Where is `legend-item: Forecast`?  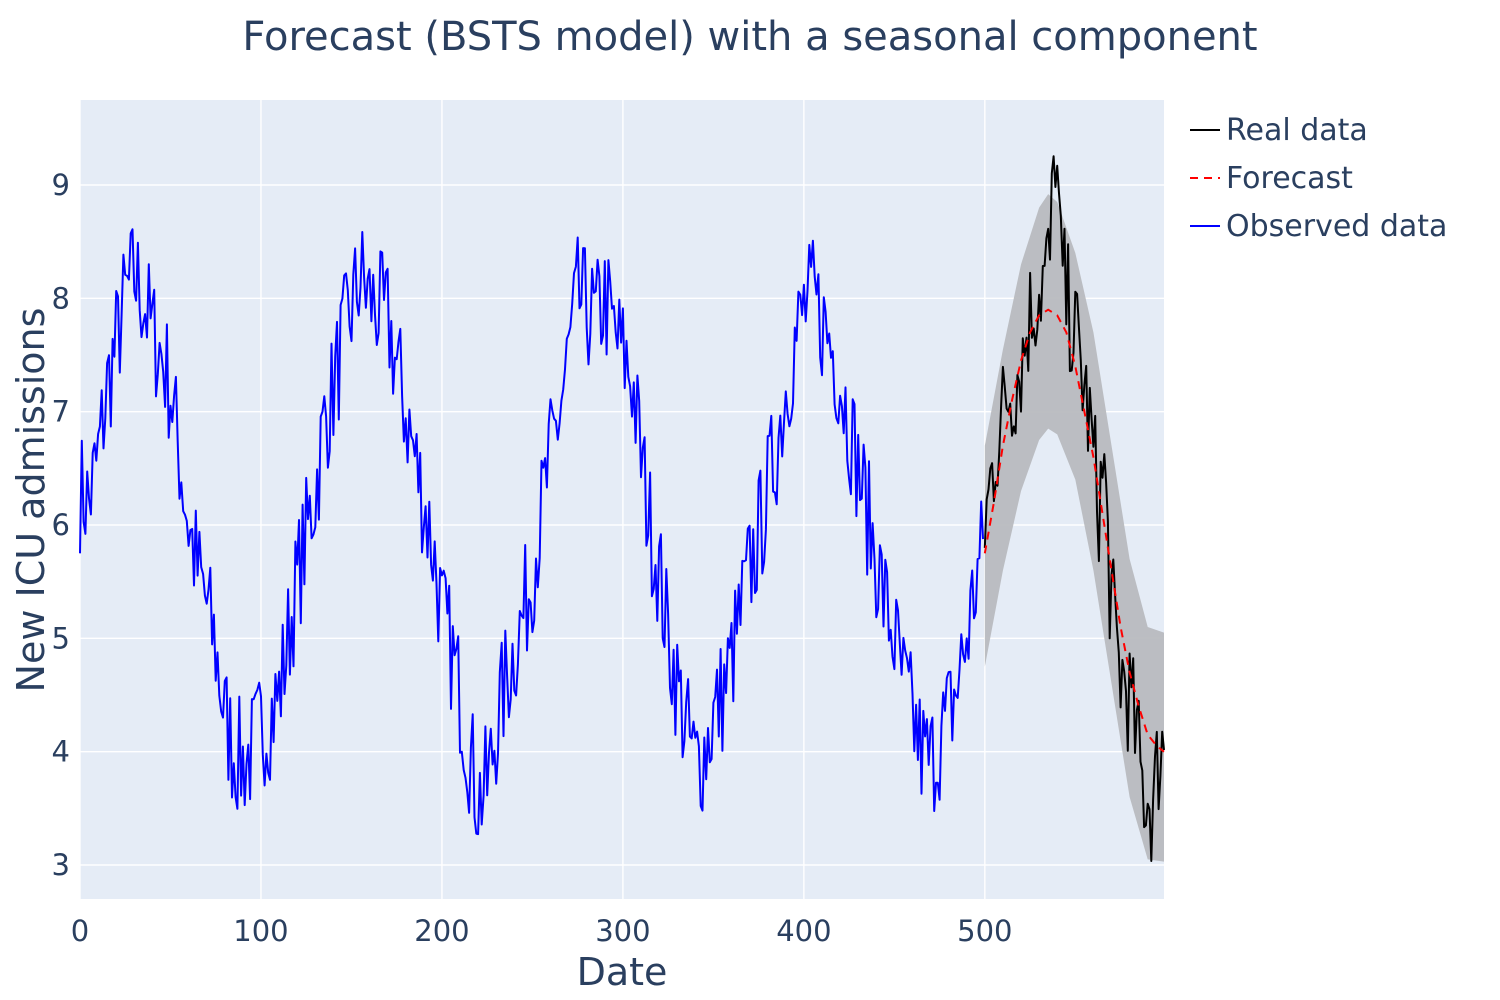 legend-item: Forecast is located at coordinates (1271, 178).